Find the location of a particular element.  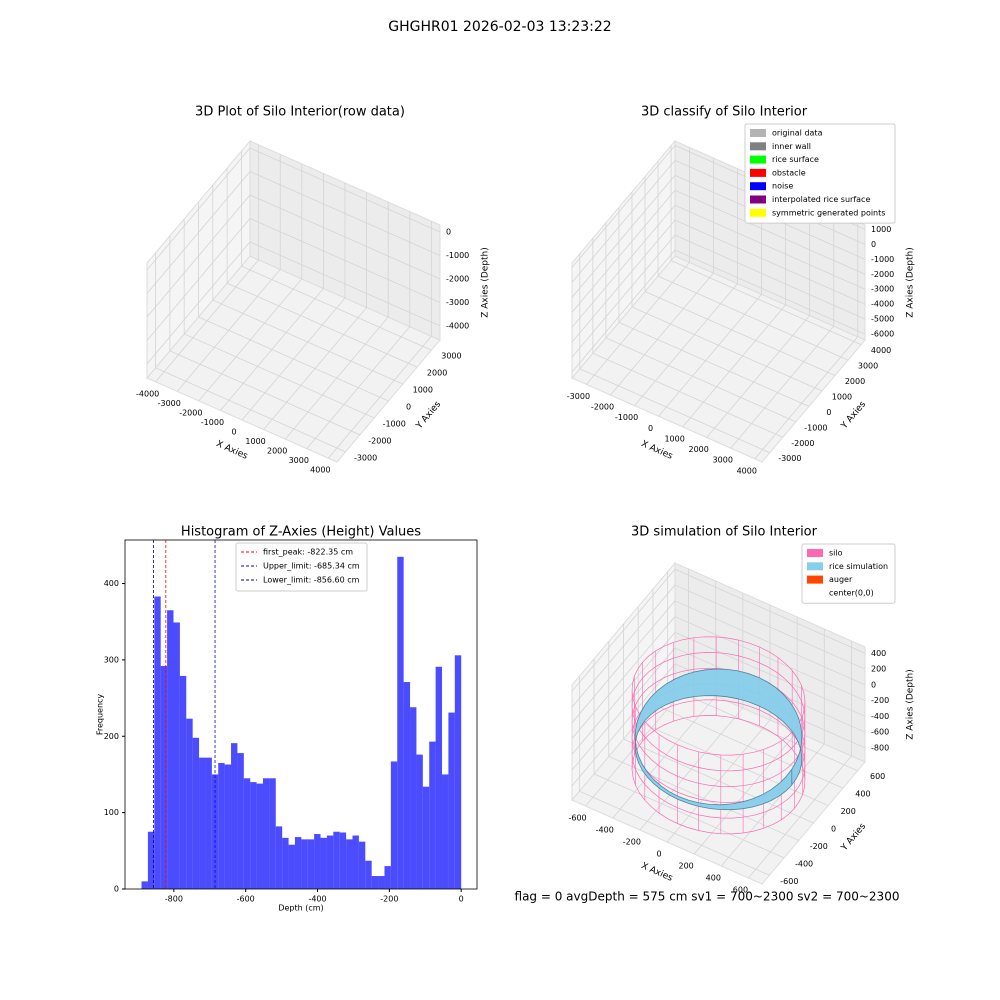

z-tick-label: -800 is located at coordinates (880, 747).